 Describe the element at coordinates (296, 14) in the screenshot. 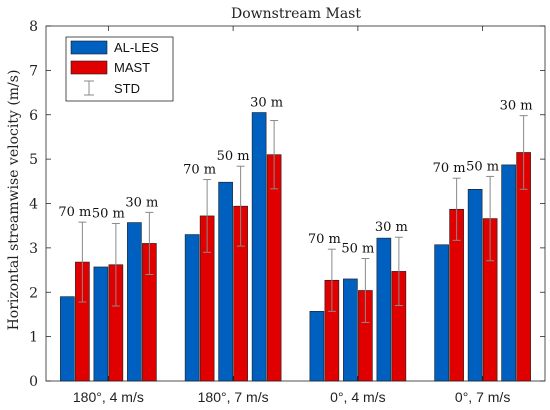

I see `chart-title: Downstream Mast` at that location.